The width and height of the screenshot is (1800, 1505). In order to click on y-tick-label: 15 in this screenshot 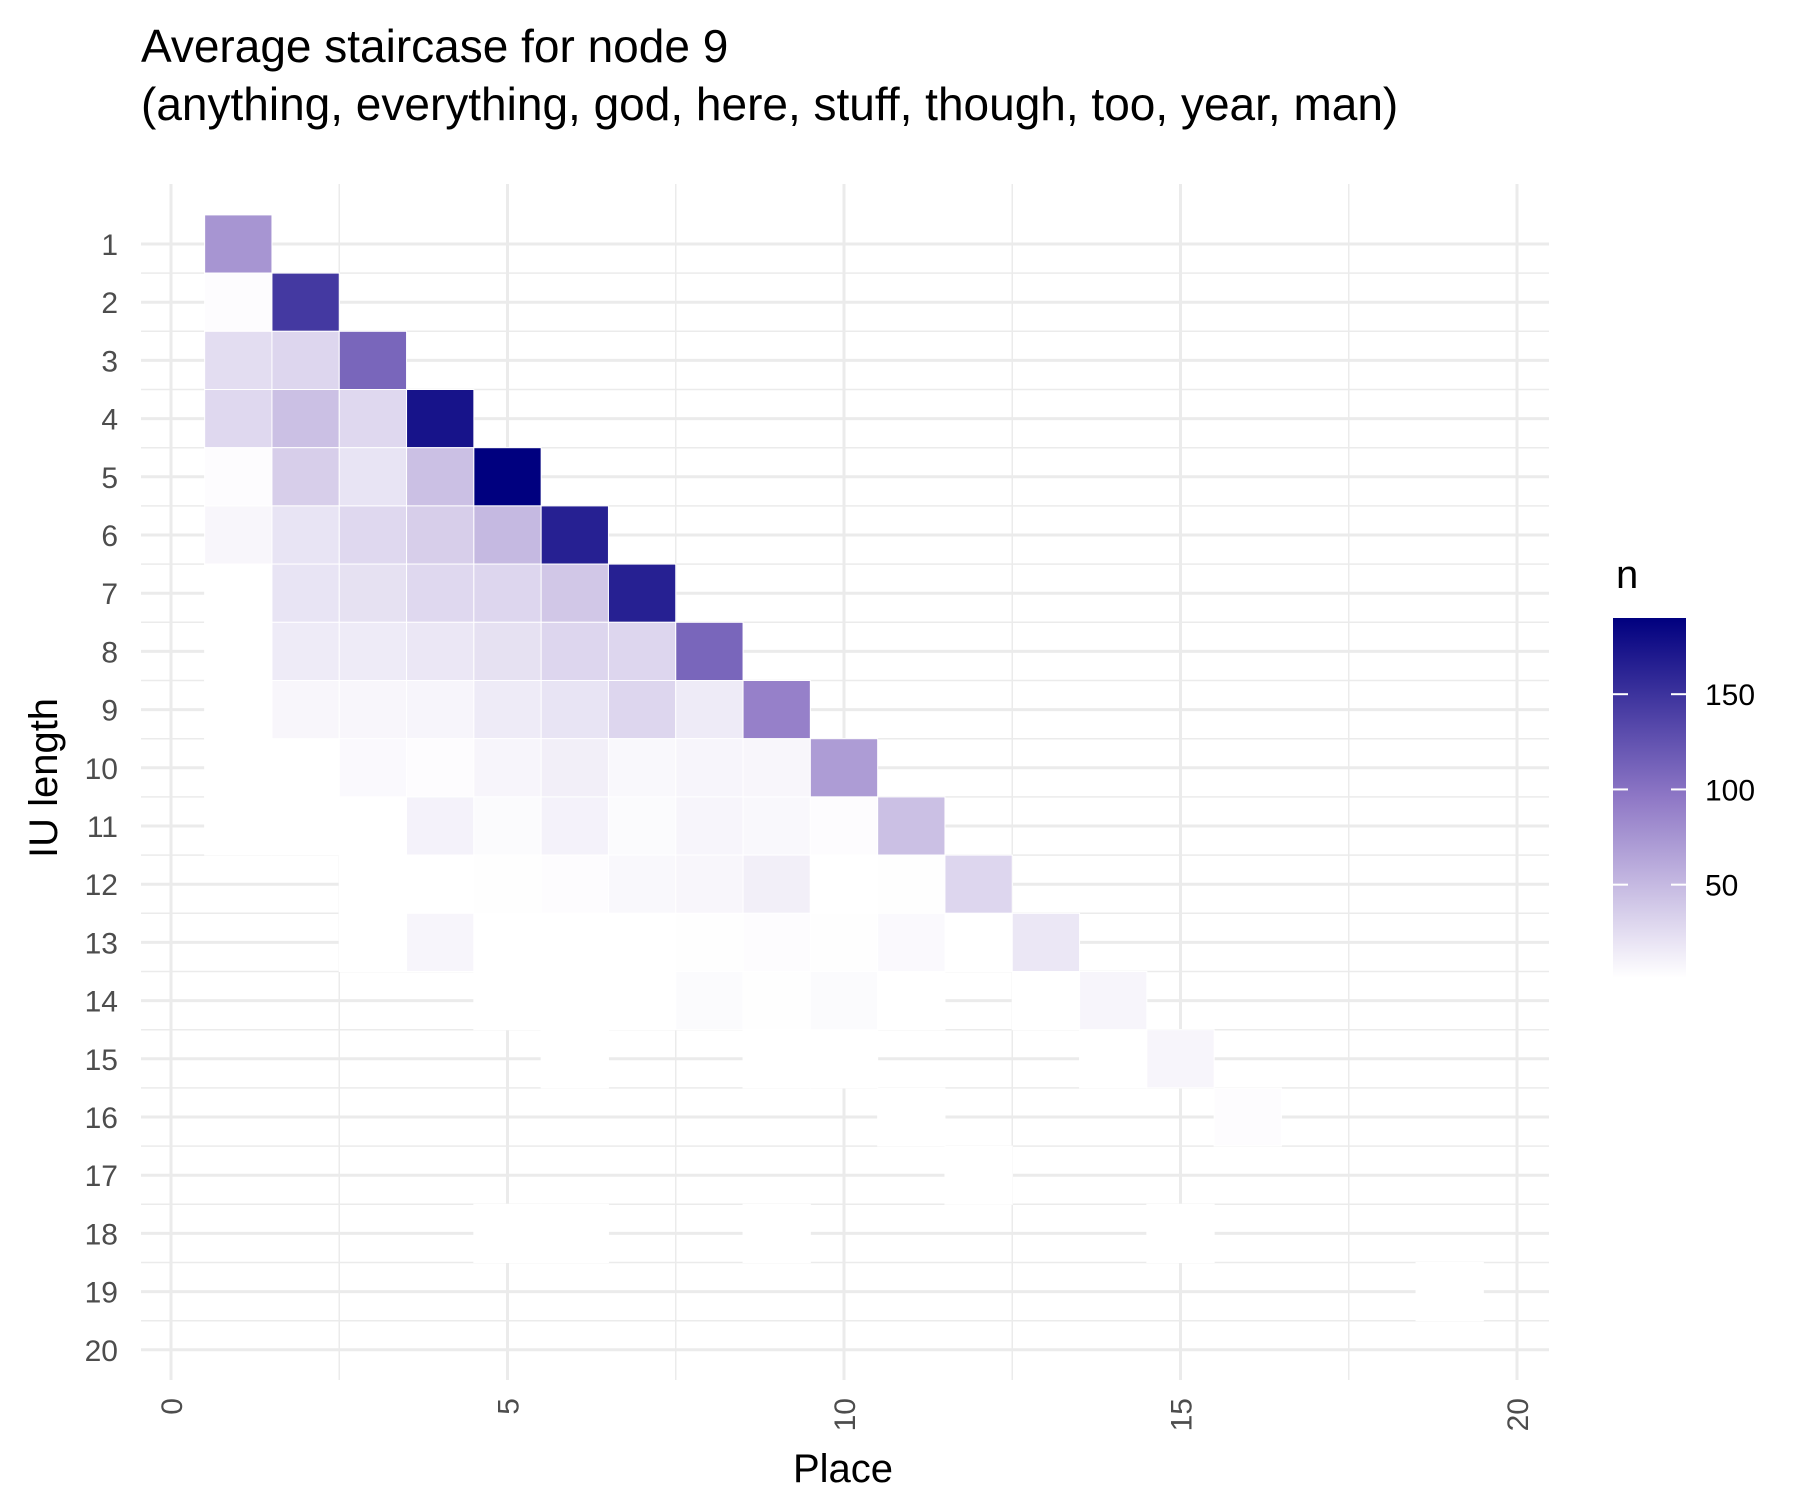, I will do `click(101, 1060)`.